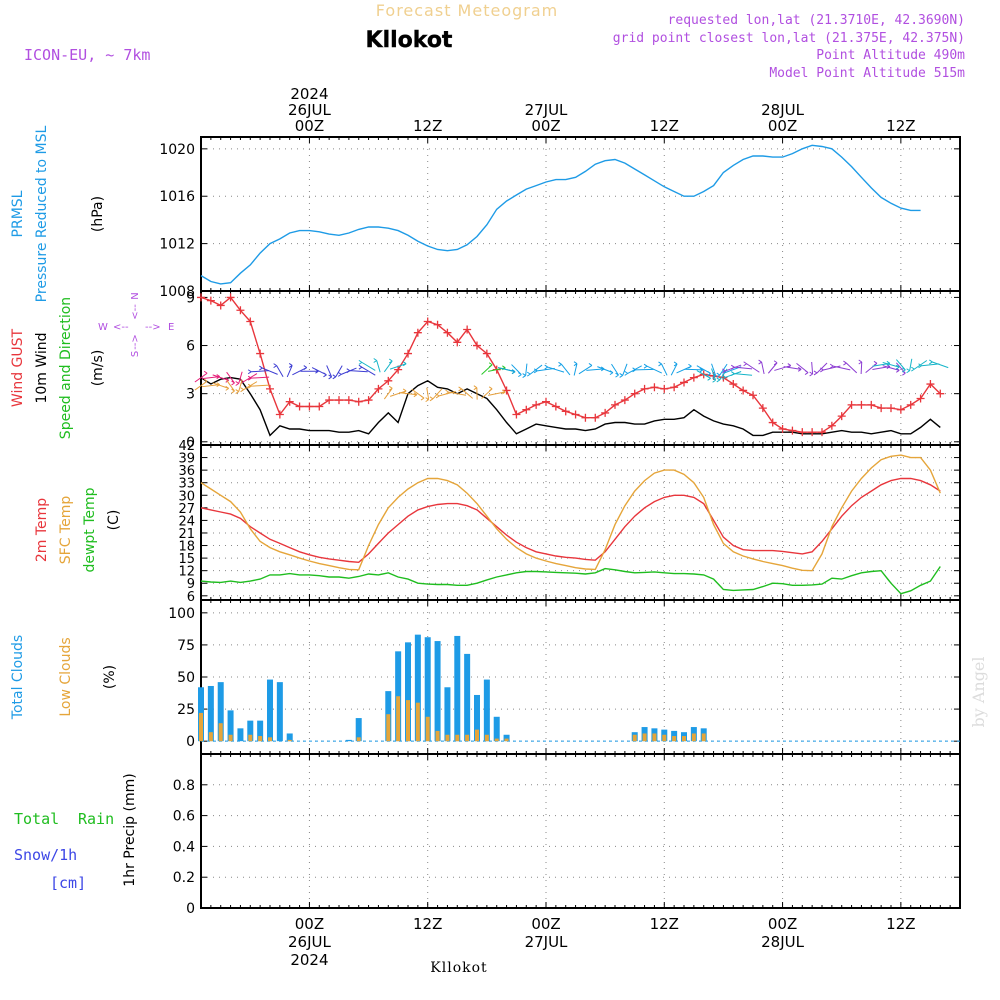 The height and width of the screenshot is (1000, 1000). I want to click on wind-panel: 0 3 6 9, so click(573, 370).